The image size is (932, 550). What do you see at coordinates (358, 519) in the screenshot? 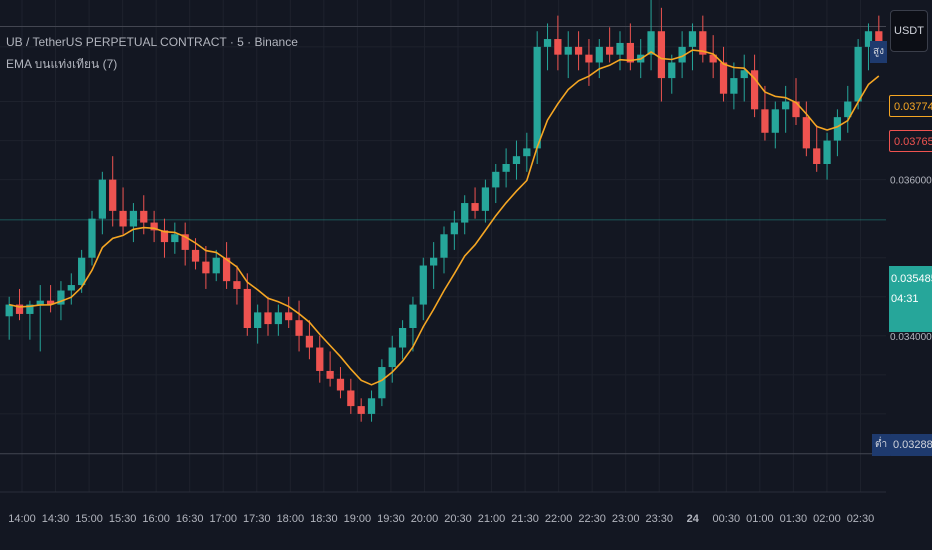
I see `time-tick-label: 19:00` at bounding box center [358, 519].